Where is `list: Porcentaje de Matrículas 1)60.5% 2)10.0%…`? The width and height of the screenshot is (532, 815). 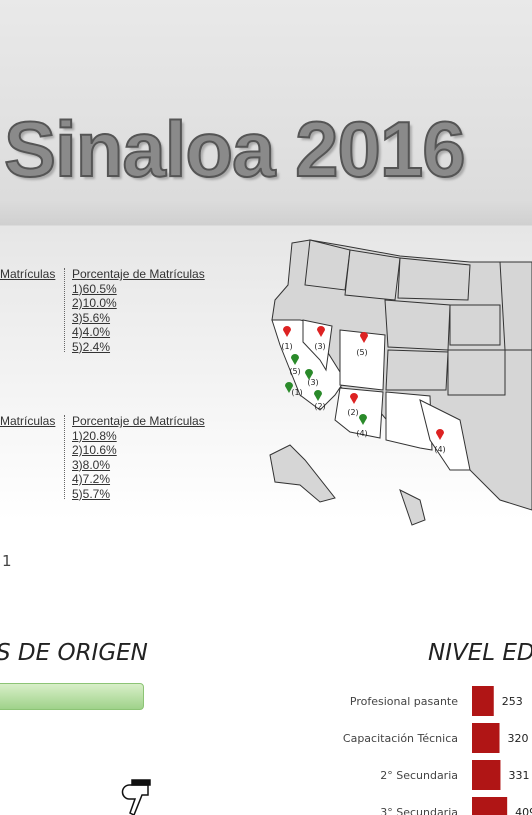
list: Porcentaje de Matrículas 1)60.5% 2)10.0%… is located at coordinates (138, 310).